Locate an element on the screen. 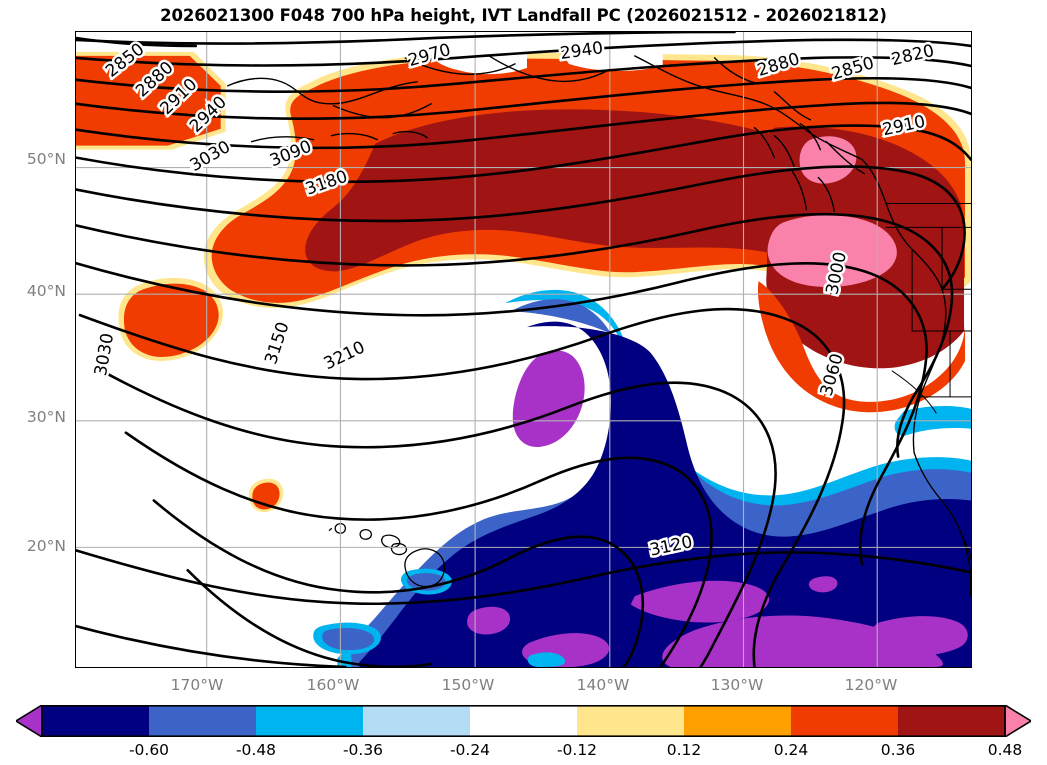 The width and height of the screenshot is (1047, 765). lon-tick-170w: 170°W is located at coordinates (197, 685).